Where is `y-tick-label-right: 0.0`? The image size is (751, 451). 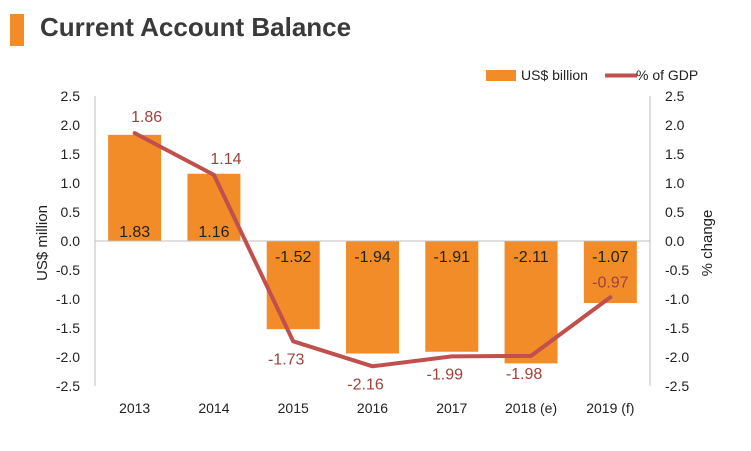
y-tick-label-right: 0.0 is located at coordinates (675, 241).